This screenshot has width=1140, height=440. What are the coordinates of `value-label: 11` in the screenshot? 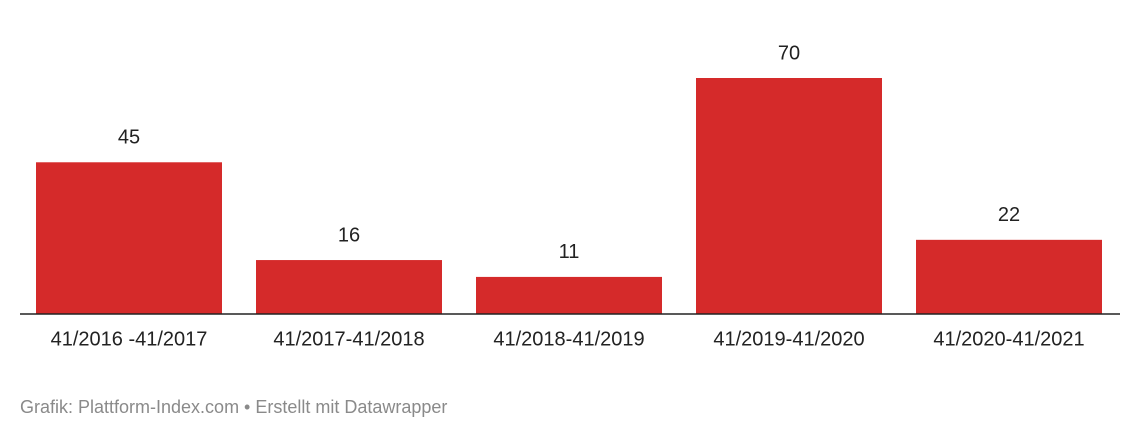 It's located at (569, 252).